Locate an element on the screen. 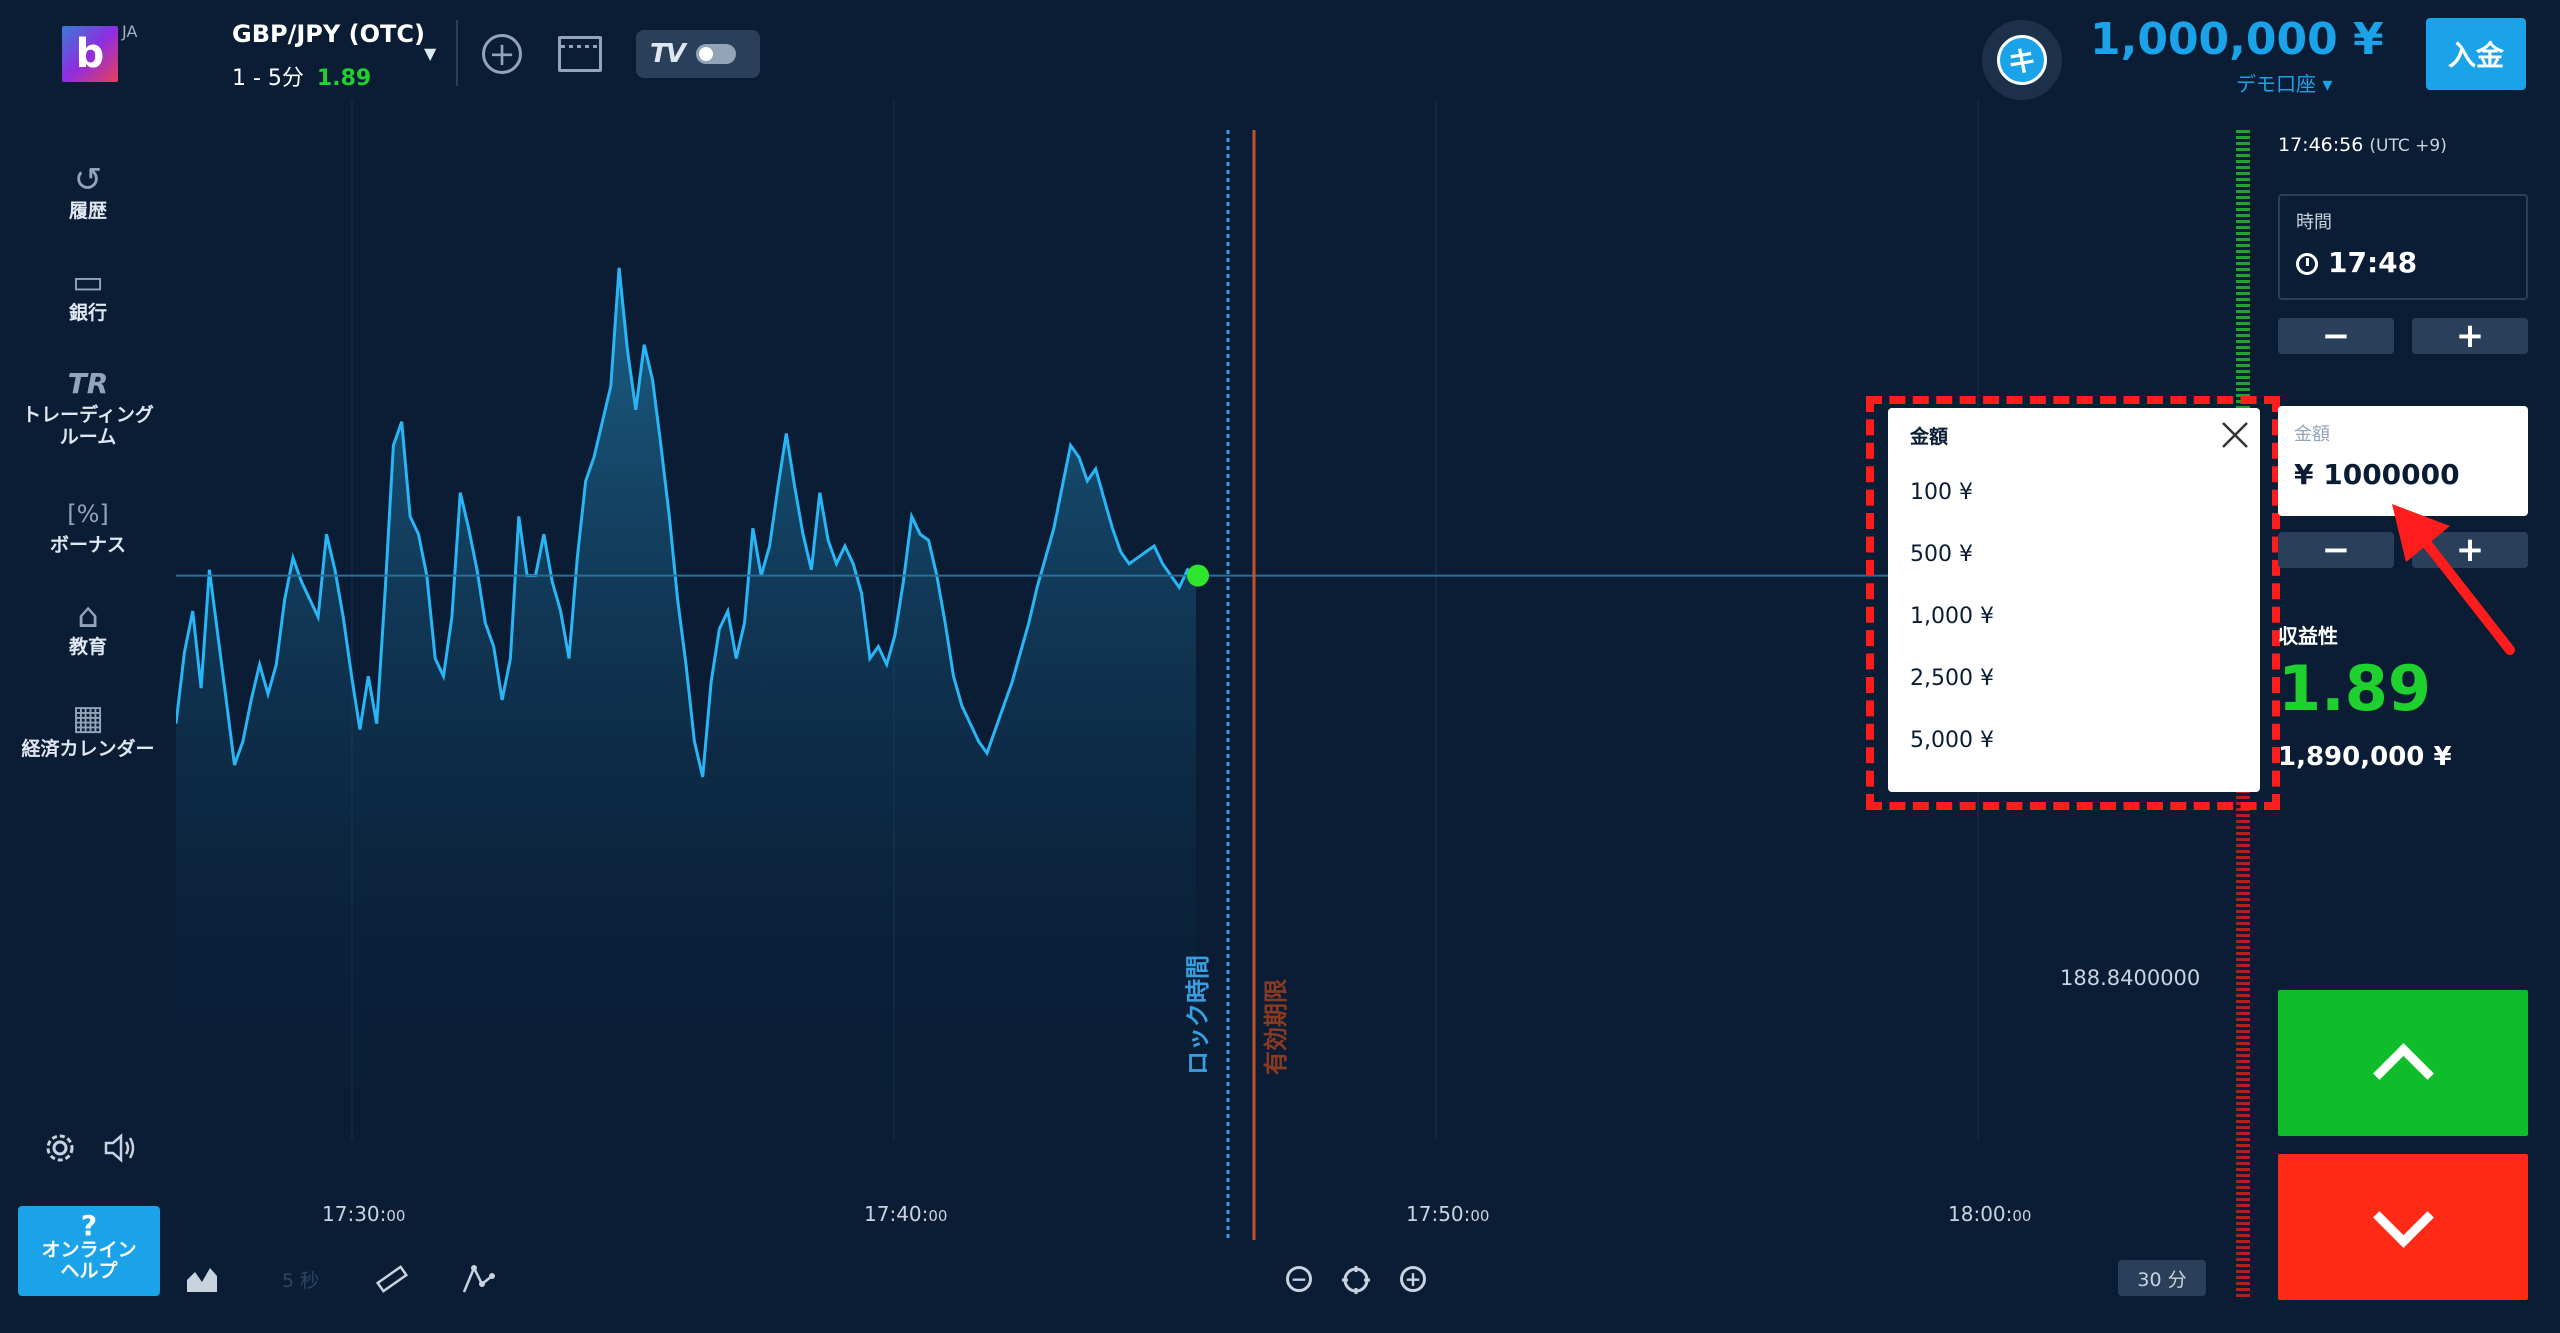 Image resolution: width=2560 pixels, height=1333 pixels. sidebar-item-calendar: ▦ 経済カレンダー is located at coordinates (88, 729).